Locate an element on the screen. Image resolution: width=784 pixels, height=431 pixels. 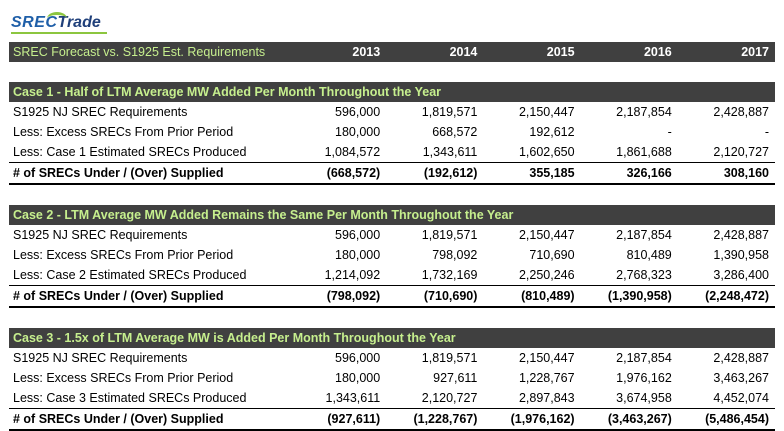
row-value: 192,612 is located at coordinates (552, 132).